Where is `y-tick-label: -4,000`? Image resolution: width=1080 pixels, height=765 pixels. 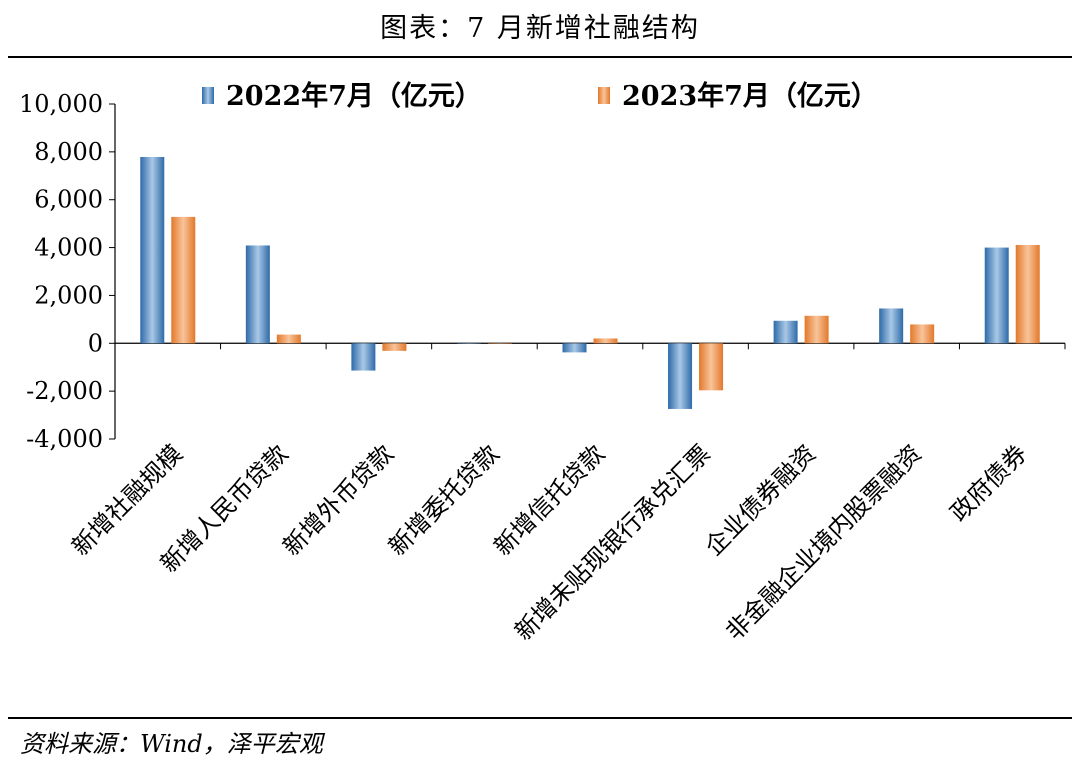
y-tick-label: -4,000 is located at coordinates (64, 439).